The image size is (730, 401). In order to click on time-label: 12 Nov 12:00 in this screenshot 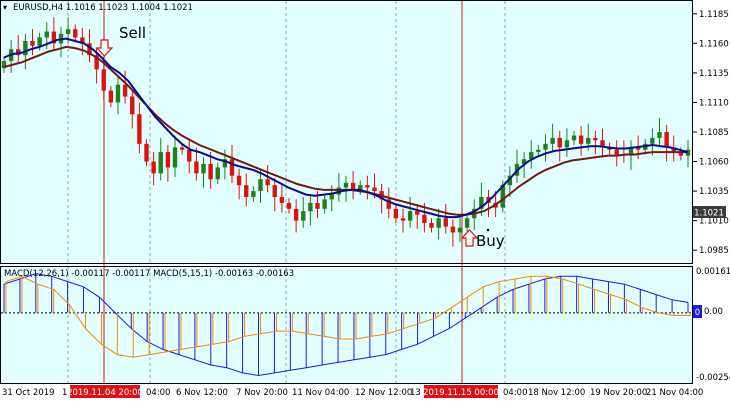, I will do `click(383, 393)`.